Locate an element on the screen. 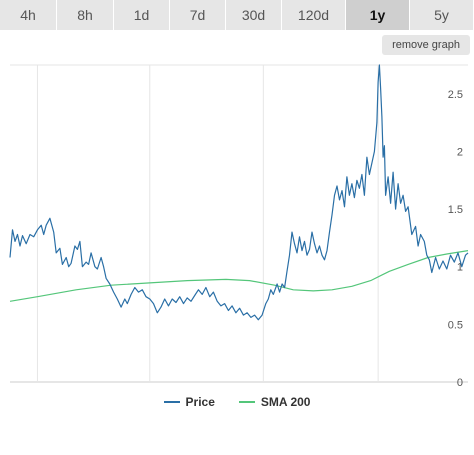  tab-120d: 120d is located at coordinates (314, 15).